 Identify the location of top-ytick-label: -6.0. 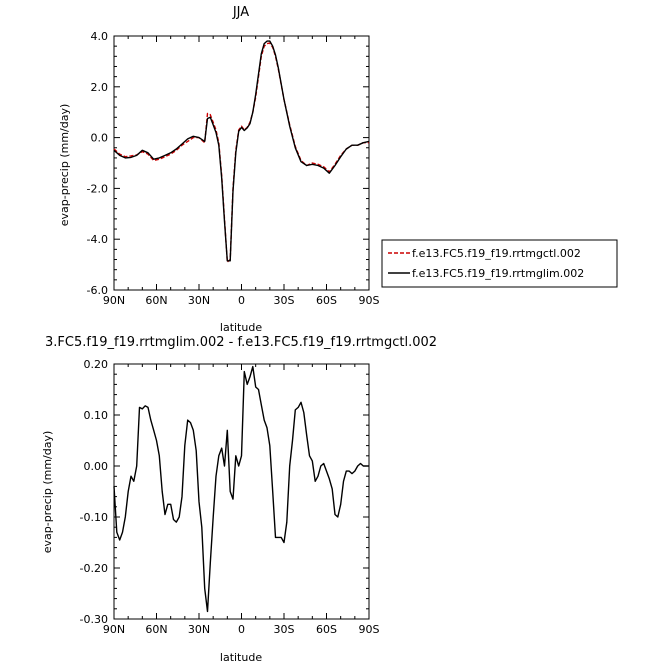
(97, 290).